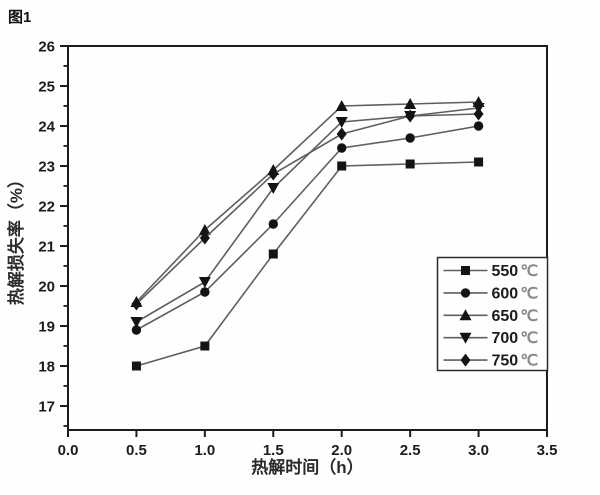  Describe the element at coordinates (46, 367) in the screenshot. I see `y-tick-label: 18` at that location.